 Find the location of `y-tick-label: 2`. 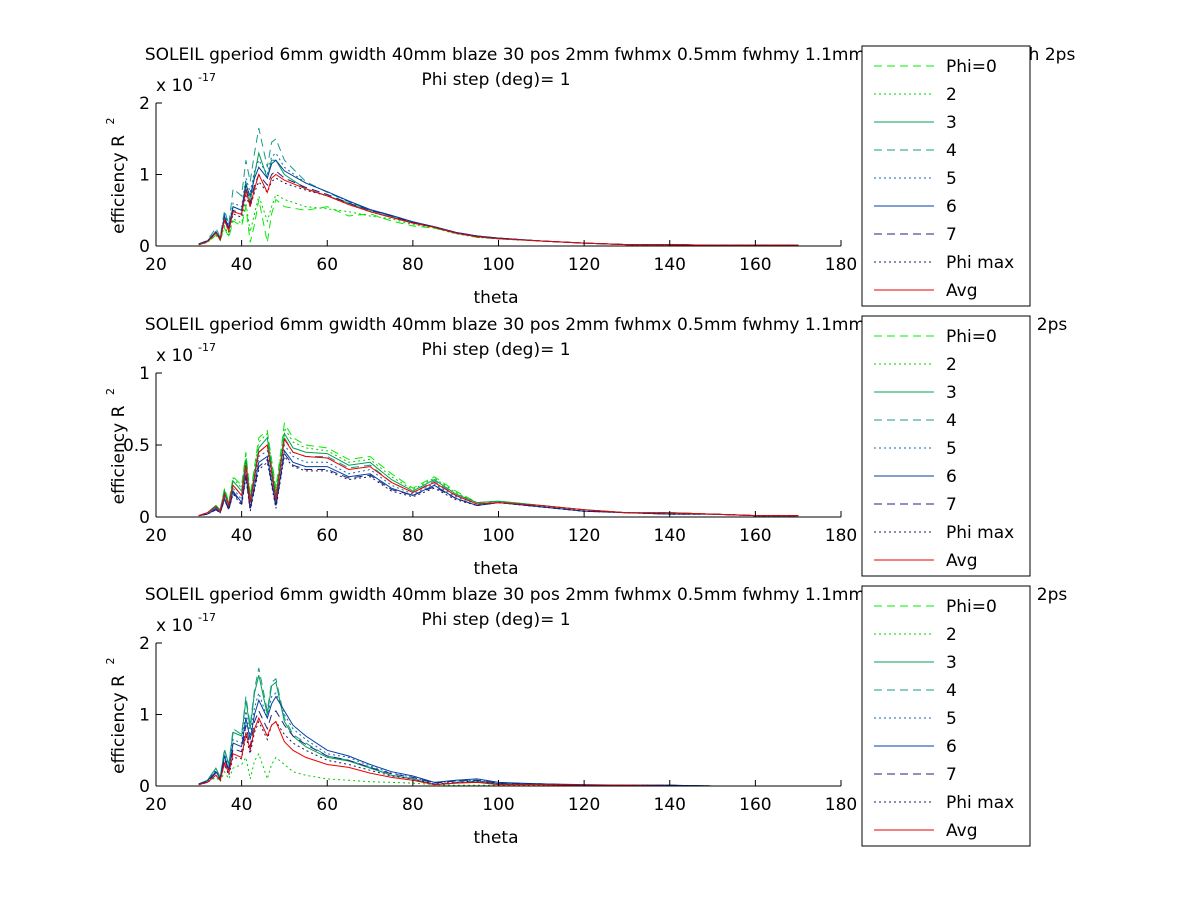

y-tick-label: 2 is located at coordinates (144, 104).